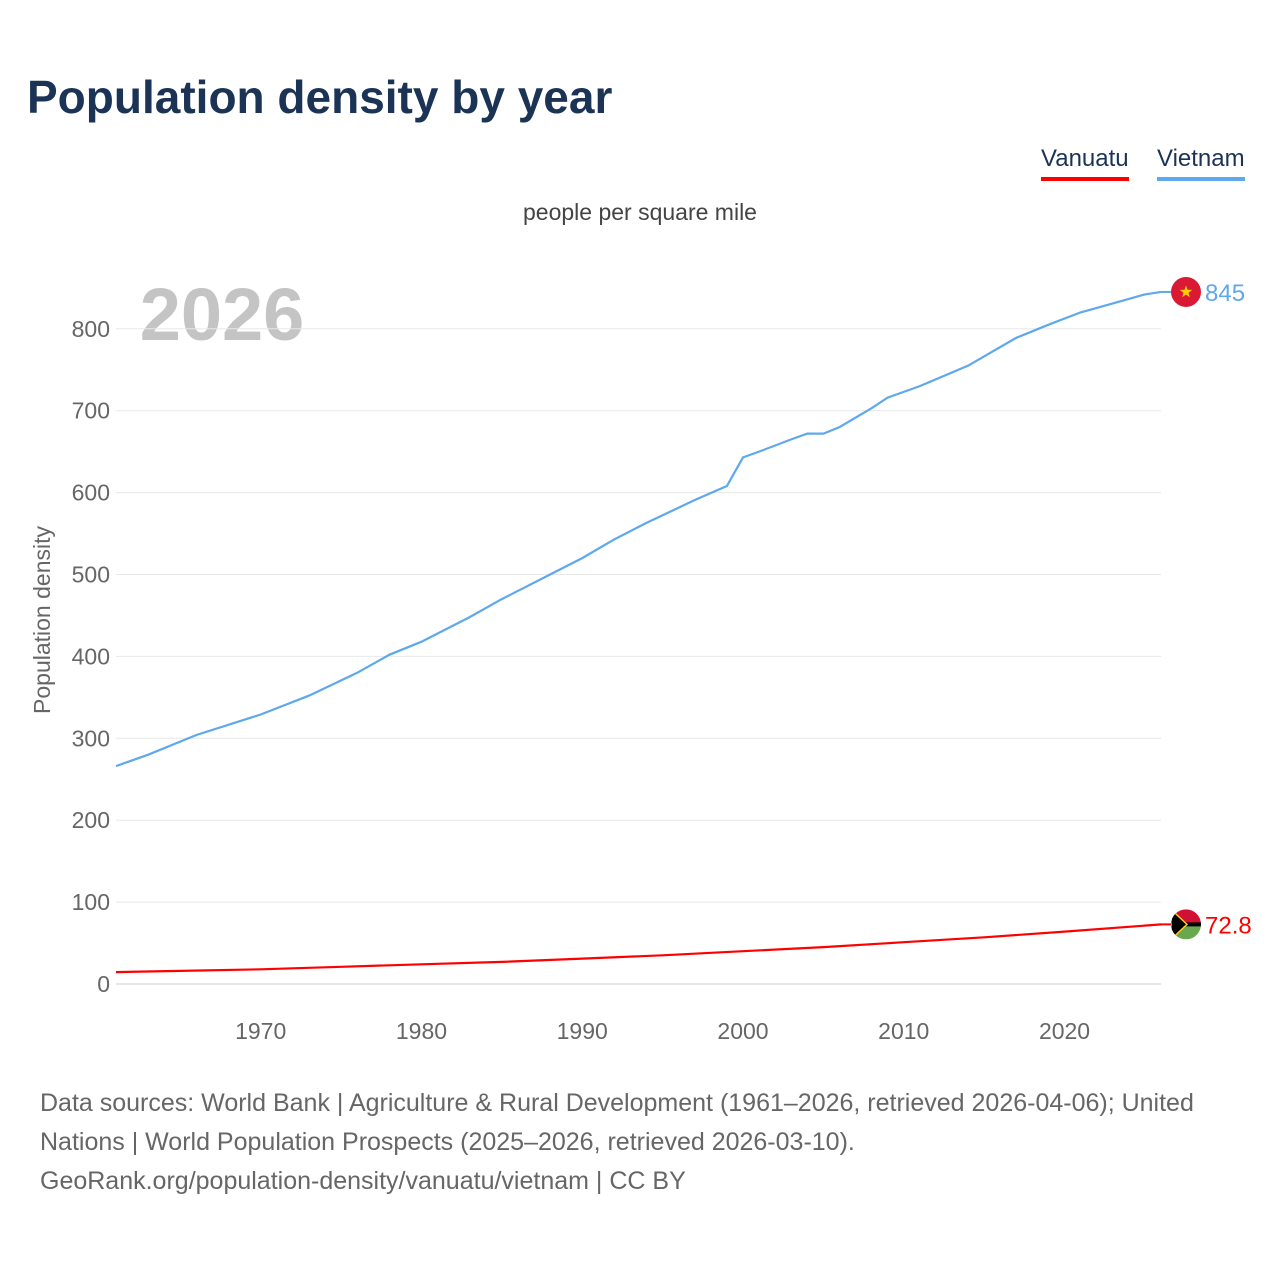 Image resolution: width=1280 pixels, height=1280 pixels. Describe the element at coordinates (91, 575) in the screenshot. I see `y-tick-label: 500` at that location.